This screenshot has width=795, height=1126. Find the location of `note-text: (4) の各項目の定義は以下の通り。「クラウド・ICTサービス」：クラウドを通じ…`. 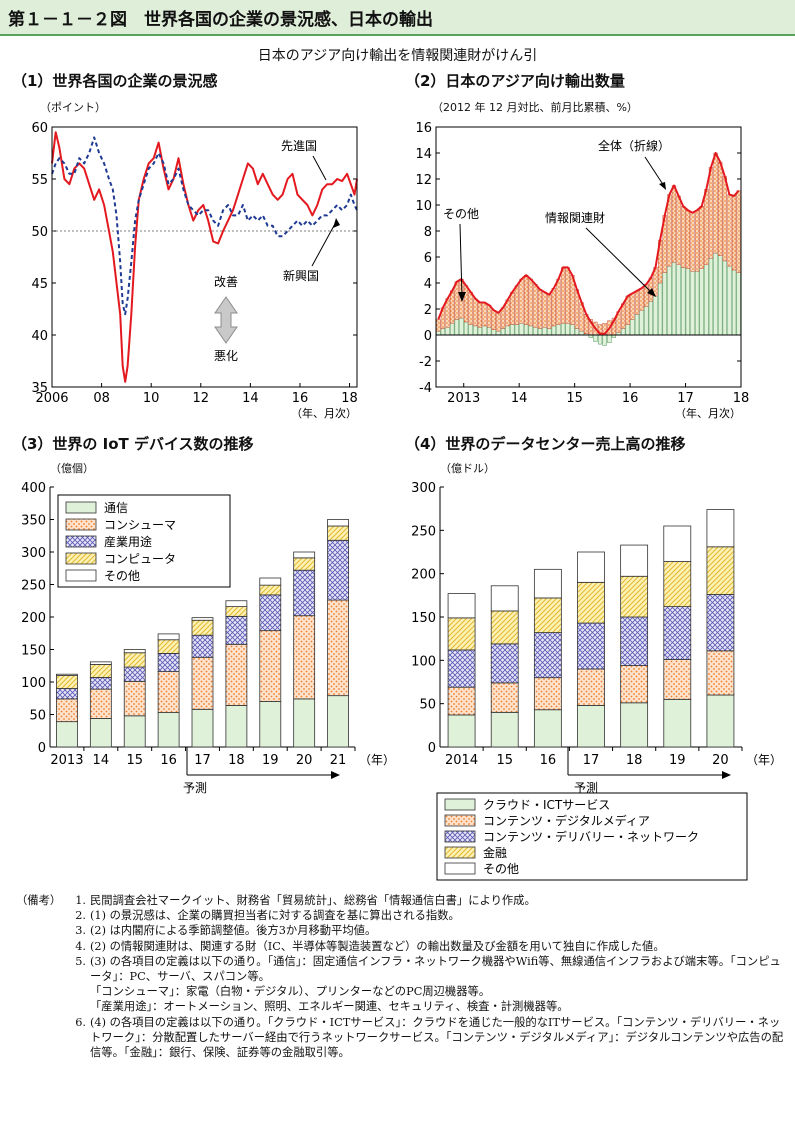

note-text: (4) の各項目の定義は以下の通り。「クラウド・ICTサービス」：クラウドを通じ… is located at coordinates (437, 1037).